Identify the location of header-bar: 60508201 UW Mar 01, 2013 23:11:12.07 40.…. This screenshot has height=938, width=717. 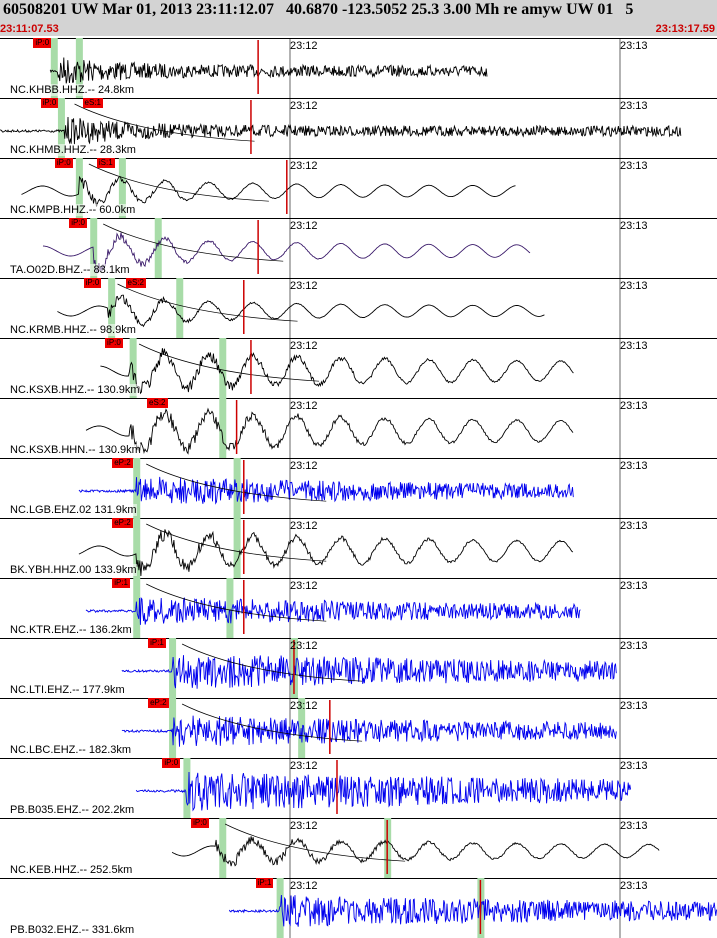
(358, 18).